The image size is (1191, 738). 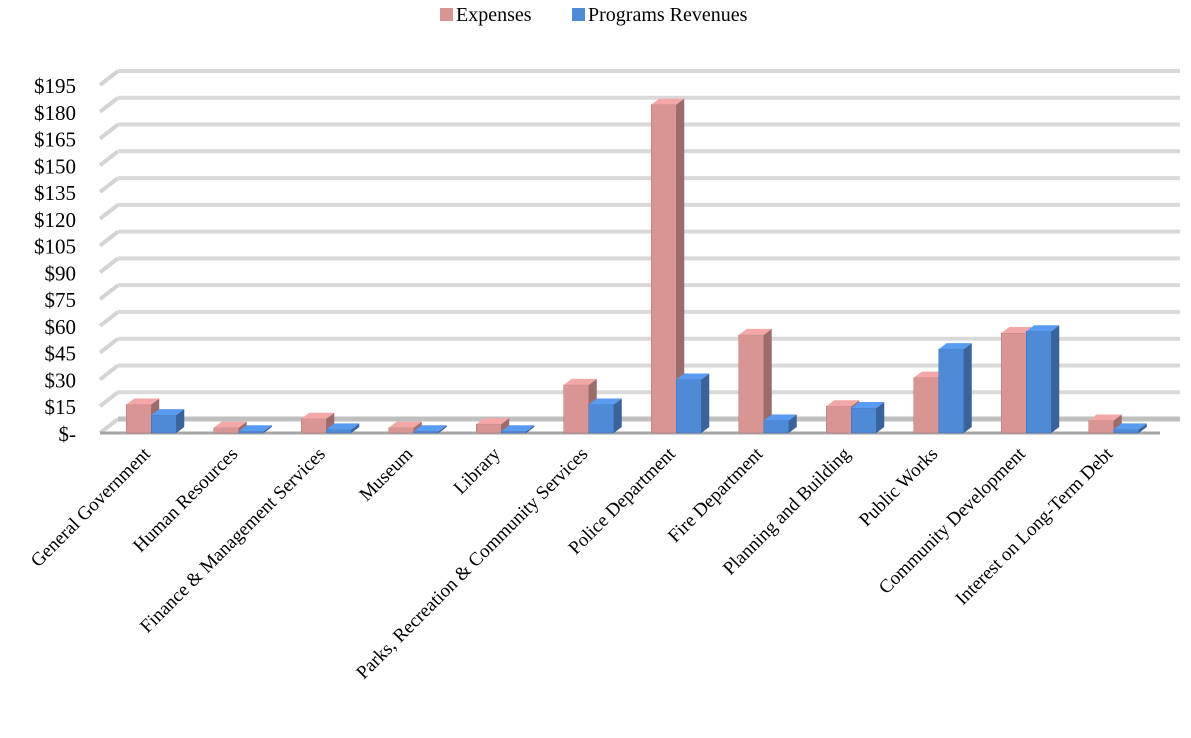 What do you see at coordinates (61, 300) in the screenshot?
I see `y-tick-label: $75` at bounding box center [61, 300].